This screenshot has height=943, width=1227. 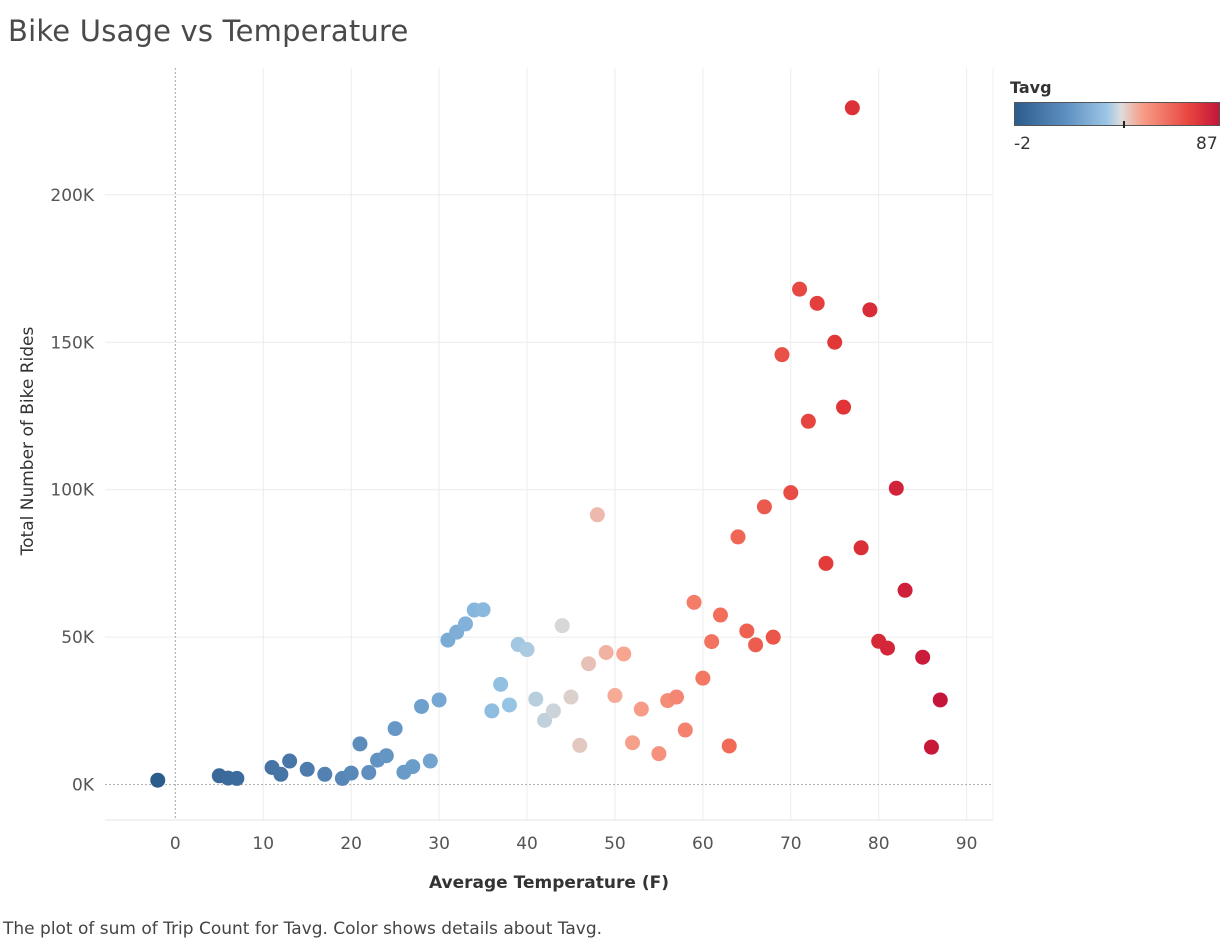 I want to click on legend-marker, so click(x=1124, y=124).